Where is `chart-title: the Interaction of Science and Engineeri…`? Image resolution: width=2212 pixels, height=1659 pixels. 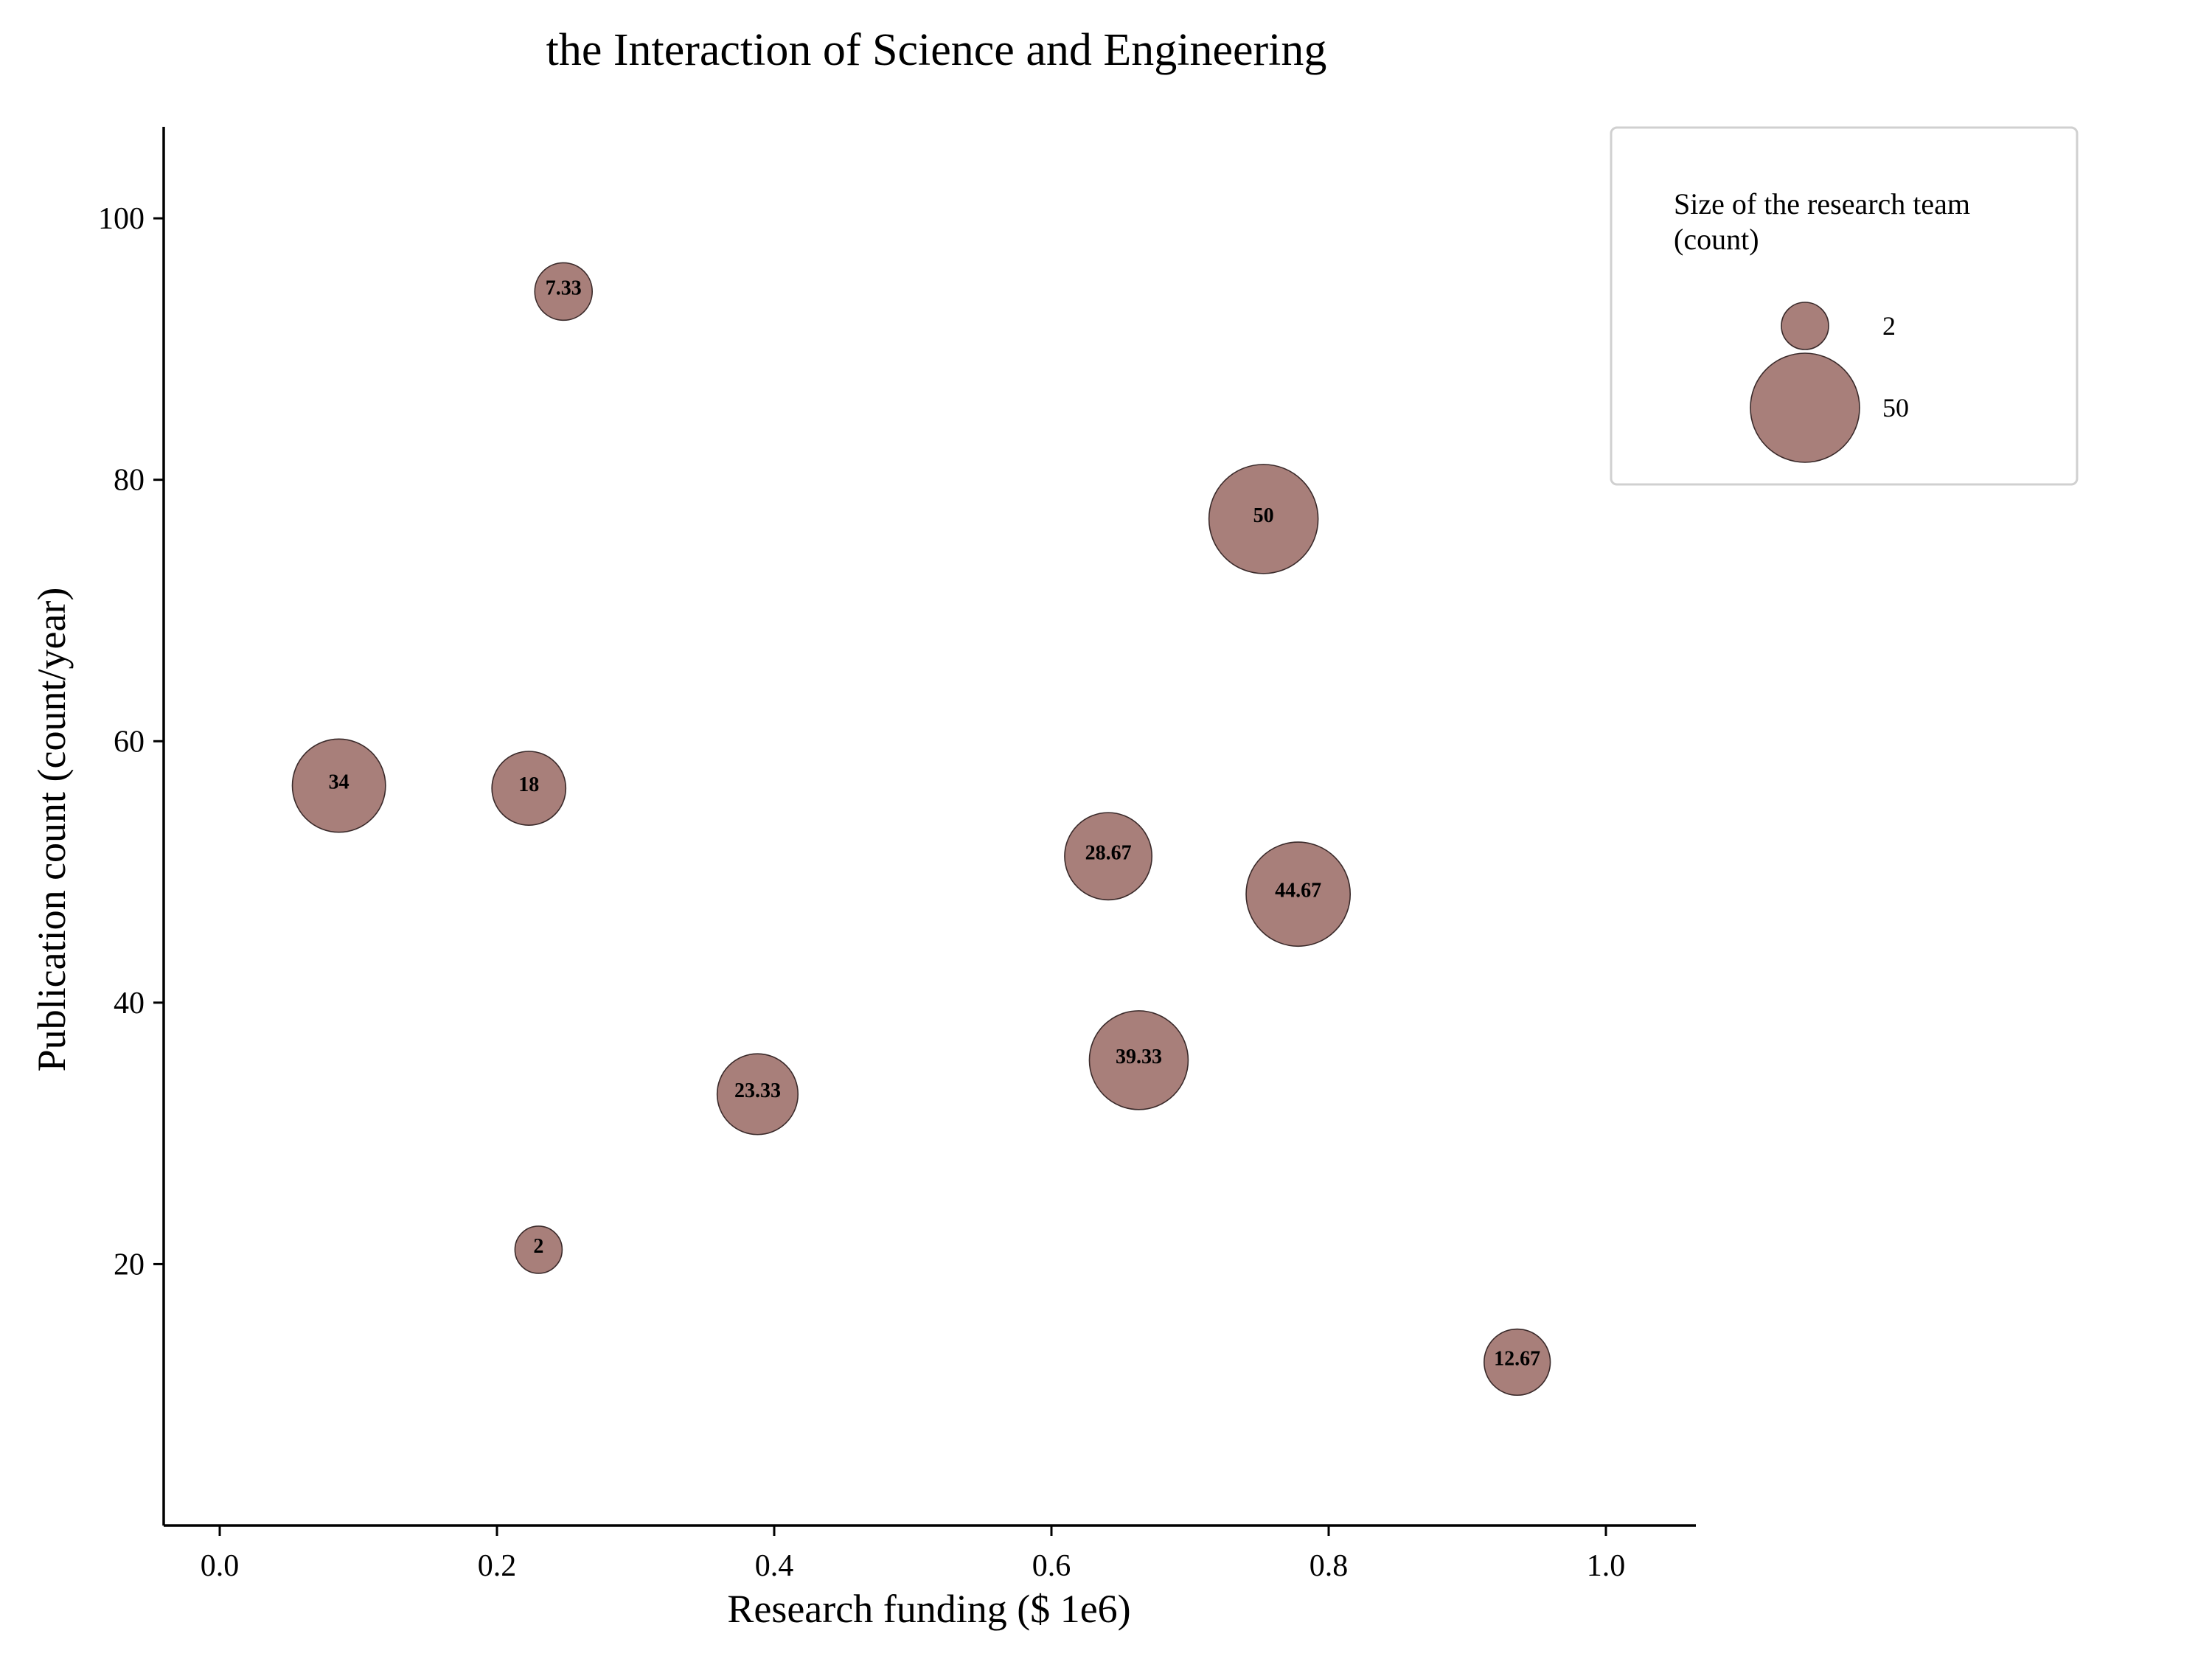
chart-title: the Interaction of Science and Engineeri… is located at coordinates (936, 50).